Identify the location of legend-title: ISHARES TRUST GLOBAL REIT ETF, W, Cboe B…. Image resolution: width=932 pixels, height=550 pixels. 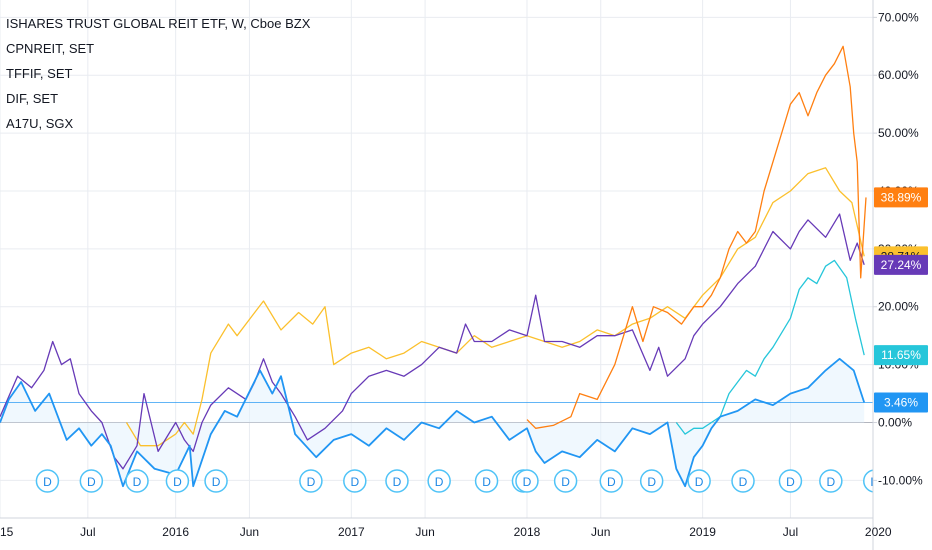
(158, 23).